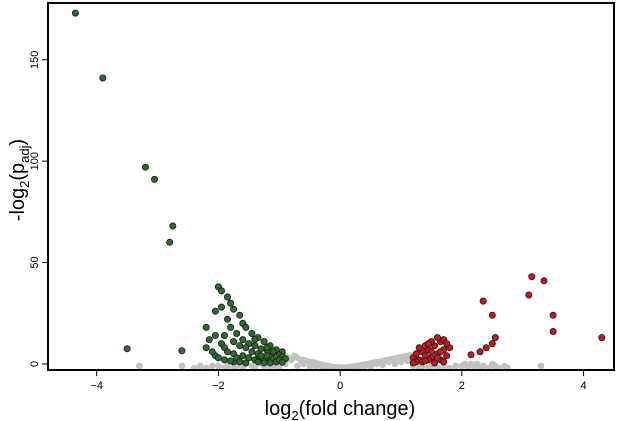  Describe the element at coordinates (278, 409) in the screenshot. I see `x-title-base: log` at that location.